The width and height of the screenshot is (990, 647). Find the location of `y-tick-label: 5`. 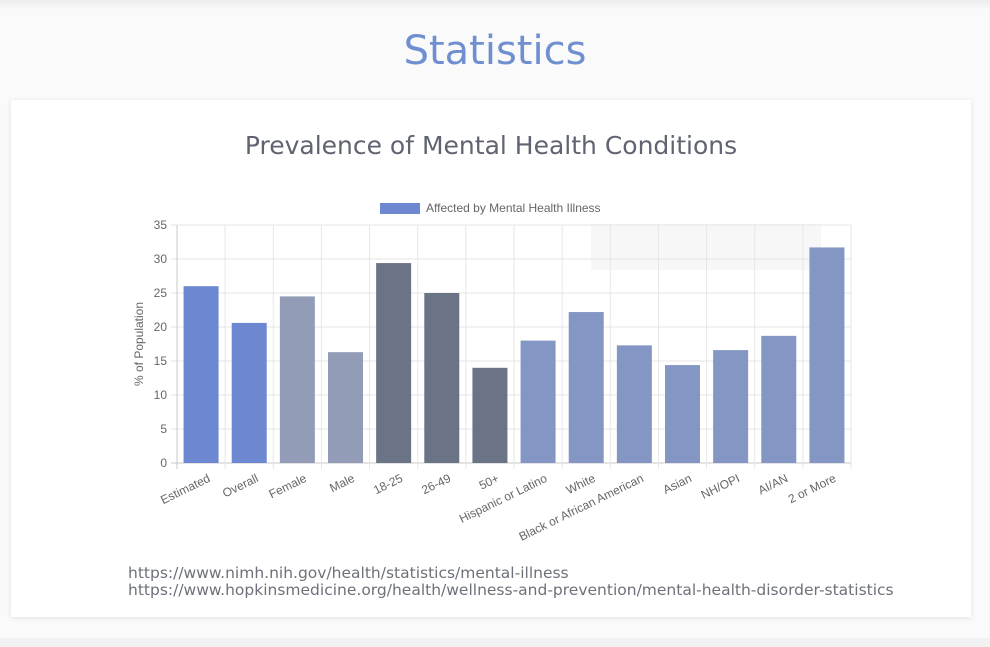

y-tick-label: 5 is located at coordinates (163, 429).